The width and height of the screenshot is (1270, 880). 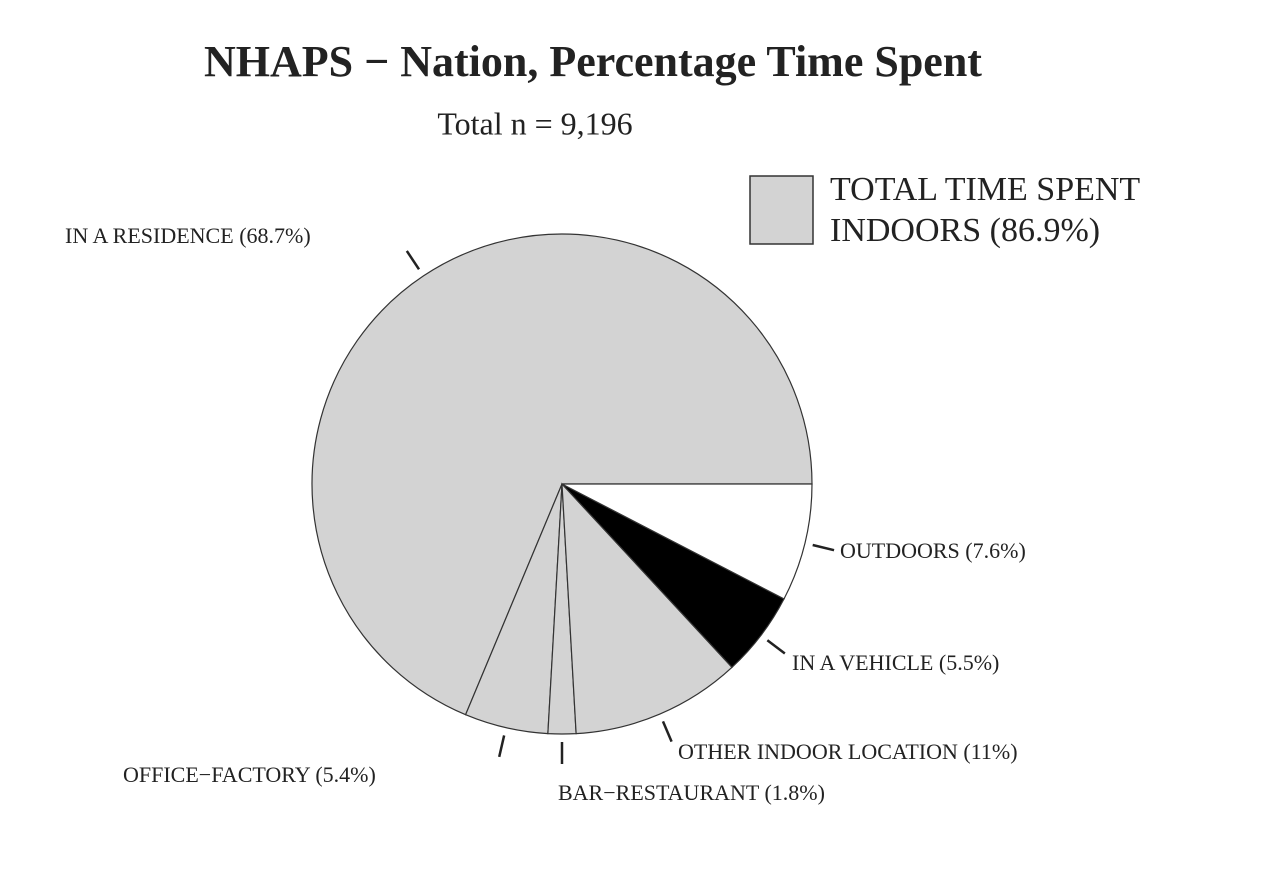 I want to click on slice-label: IN A VEHICLE (5.5%), so click(x=895, y=662).